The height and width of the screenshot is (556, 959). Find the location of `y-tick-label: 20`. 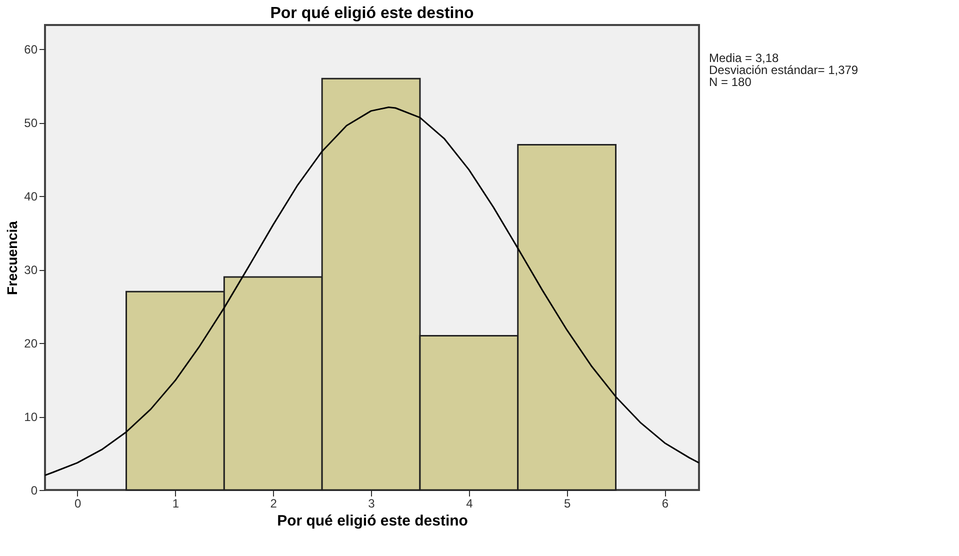

y-tick-label: 20 is located at coordinates (31, 343).